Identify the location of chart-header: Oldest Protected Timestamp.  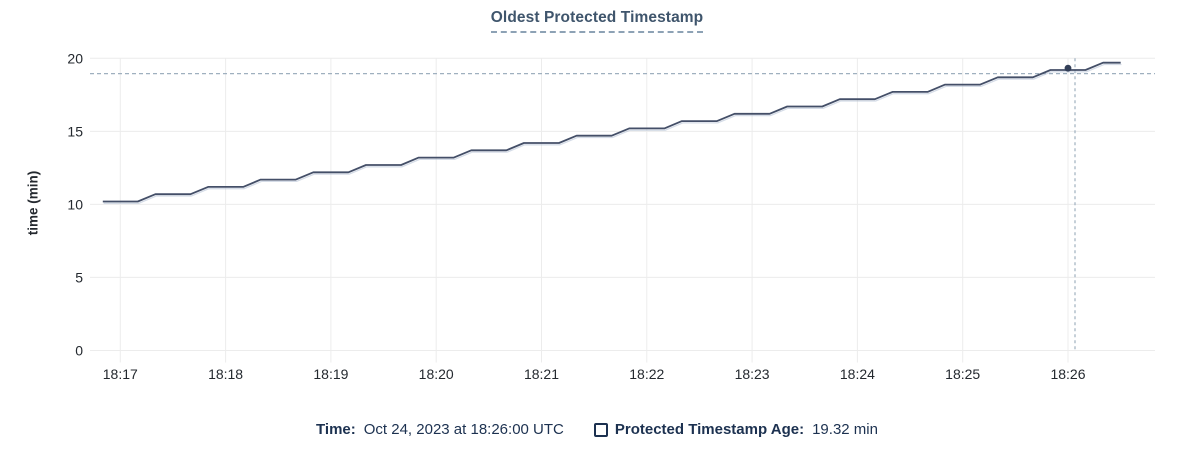
(597, 21).